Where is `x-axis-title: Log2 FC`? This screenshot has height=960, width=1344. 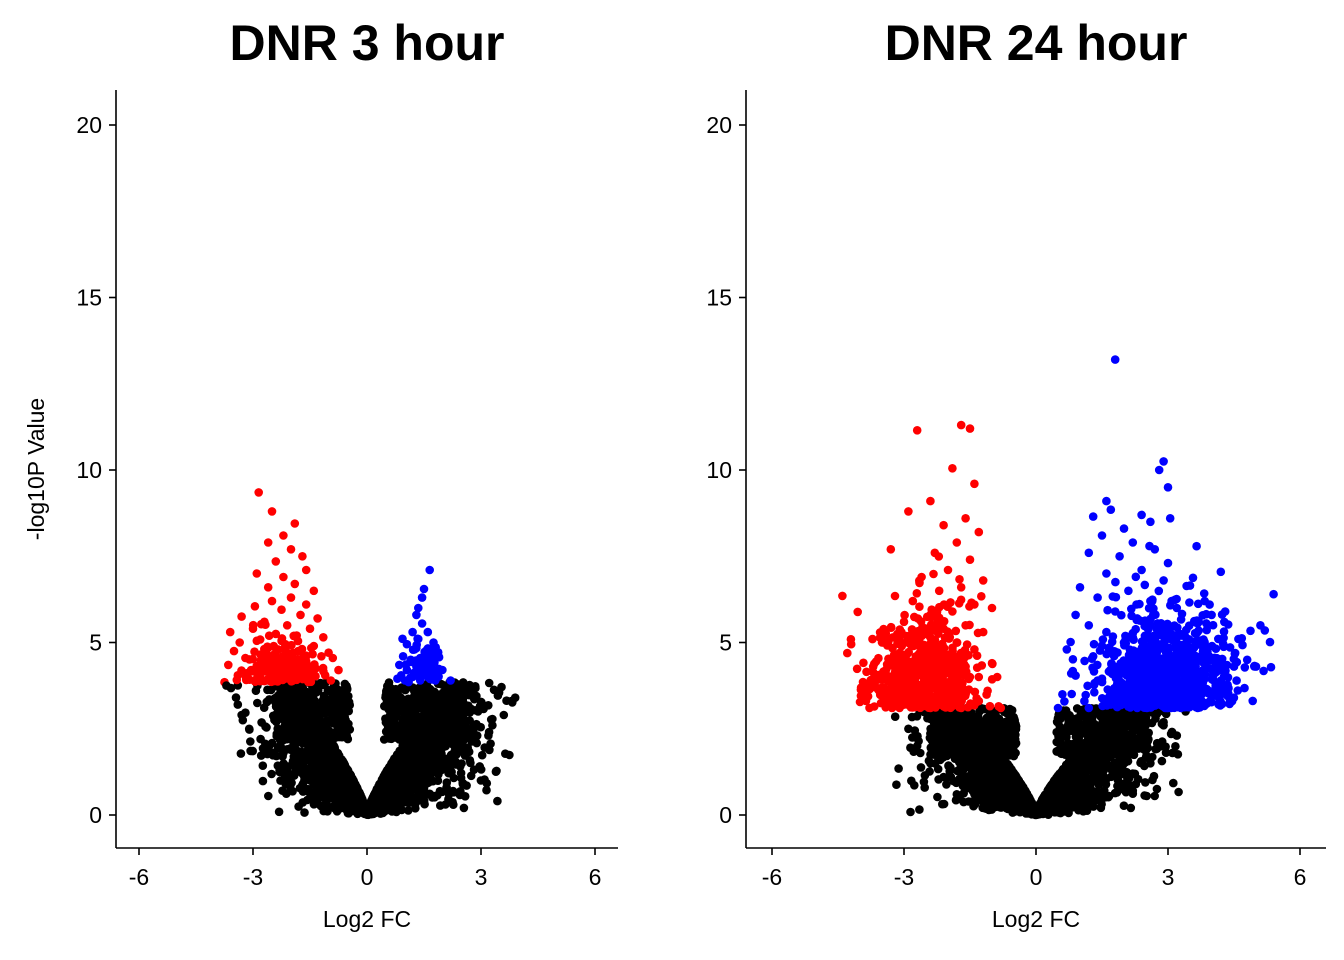
x-axis-title: Log2 FC is located at coordinates (367, 919).